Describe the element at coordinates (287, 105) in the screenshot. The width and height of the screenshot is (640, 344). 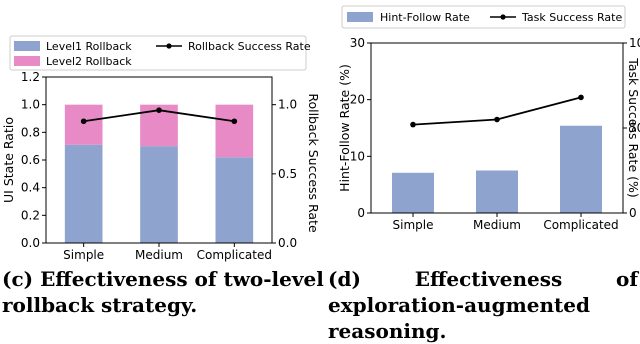
I see `y2-tick-label: 1.0` at that location.